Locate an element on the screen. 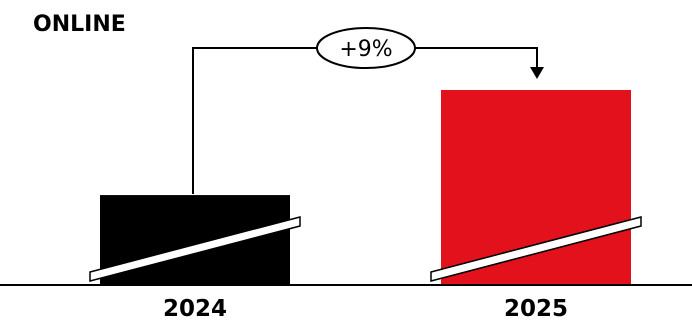  axis-break-2024 is located at coordinates (195, 249).